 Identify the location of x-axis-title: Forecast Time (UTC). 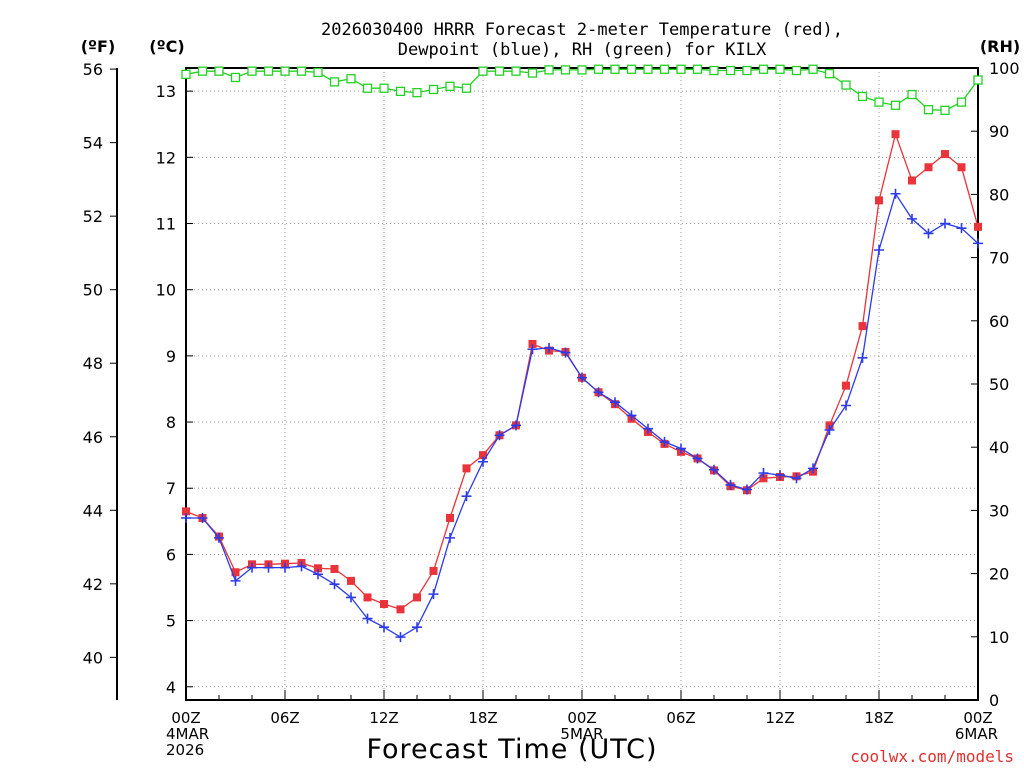
(511, 749).